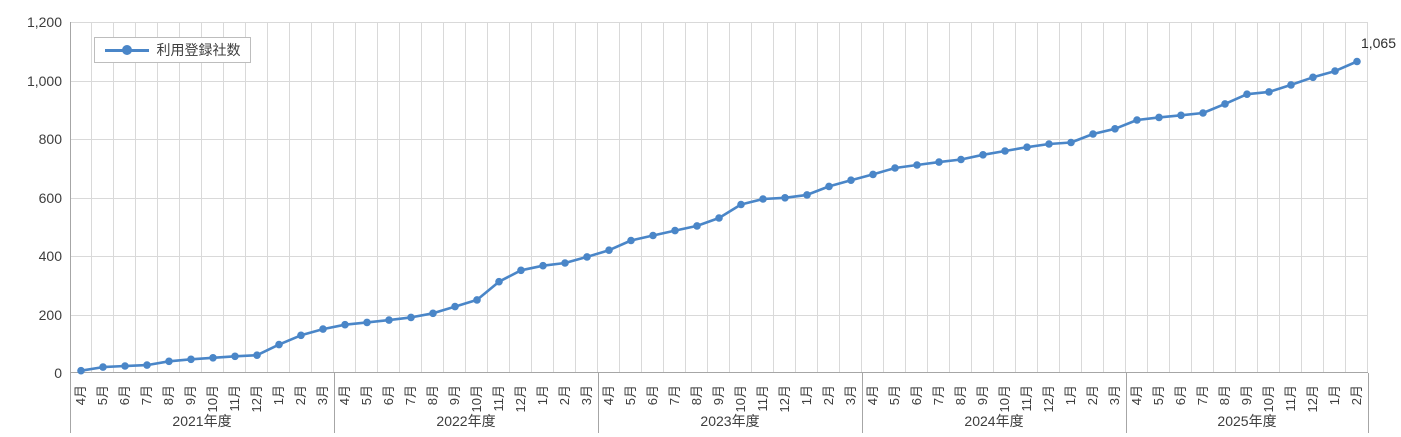 This screenshot has height=437, width=1401. What do you see at coordinates (126, 50) in the screenshot?
I see `legend-line-marker-icon` at bounding box center [126, 50].